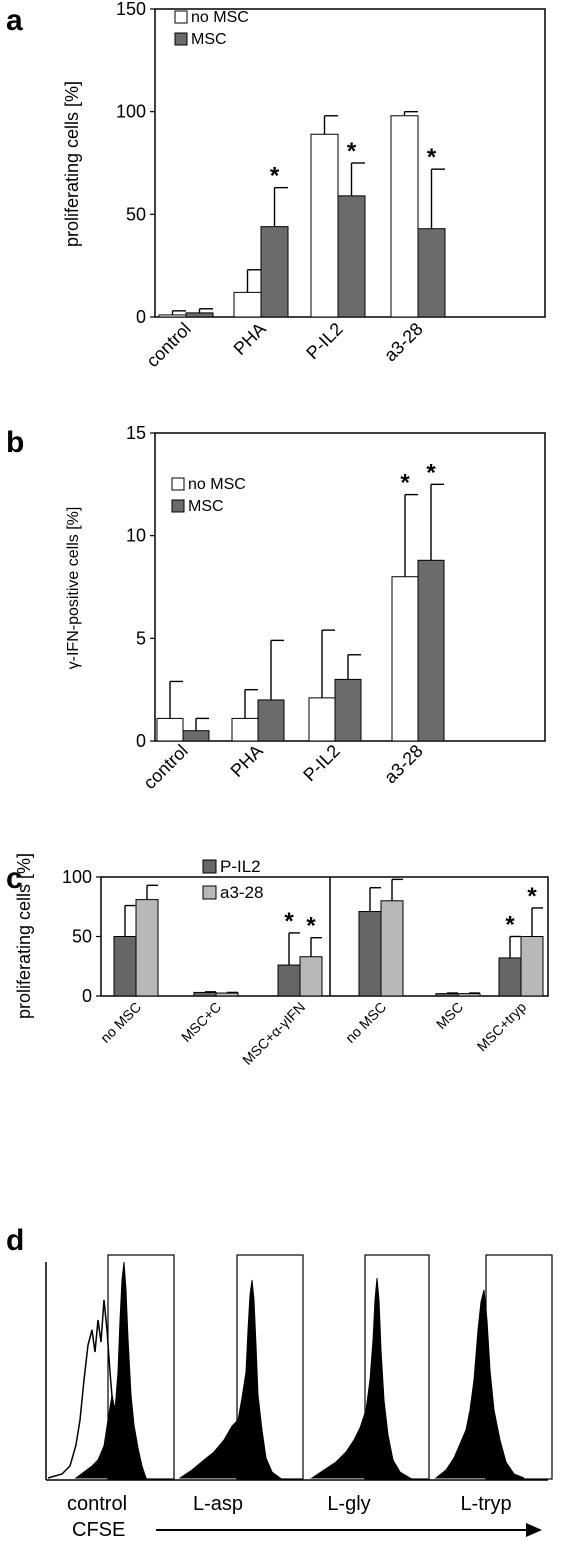 Image resolution: width=563 pixels, height=1541 pixels. What do you see at coordinates (141, 1367) in the screenshot?
I see `gate-control` at bounding box center [141, 1367].